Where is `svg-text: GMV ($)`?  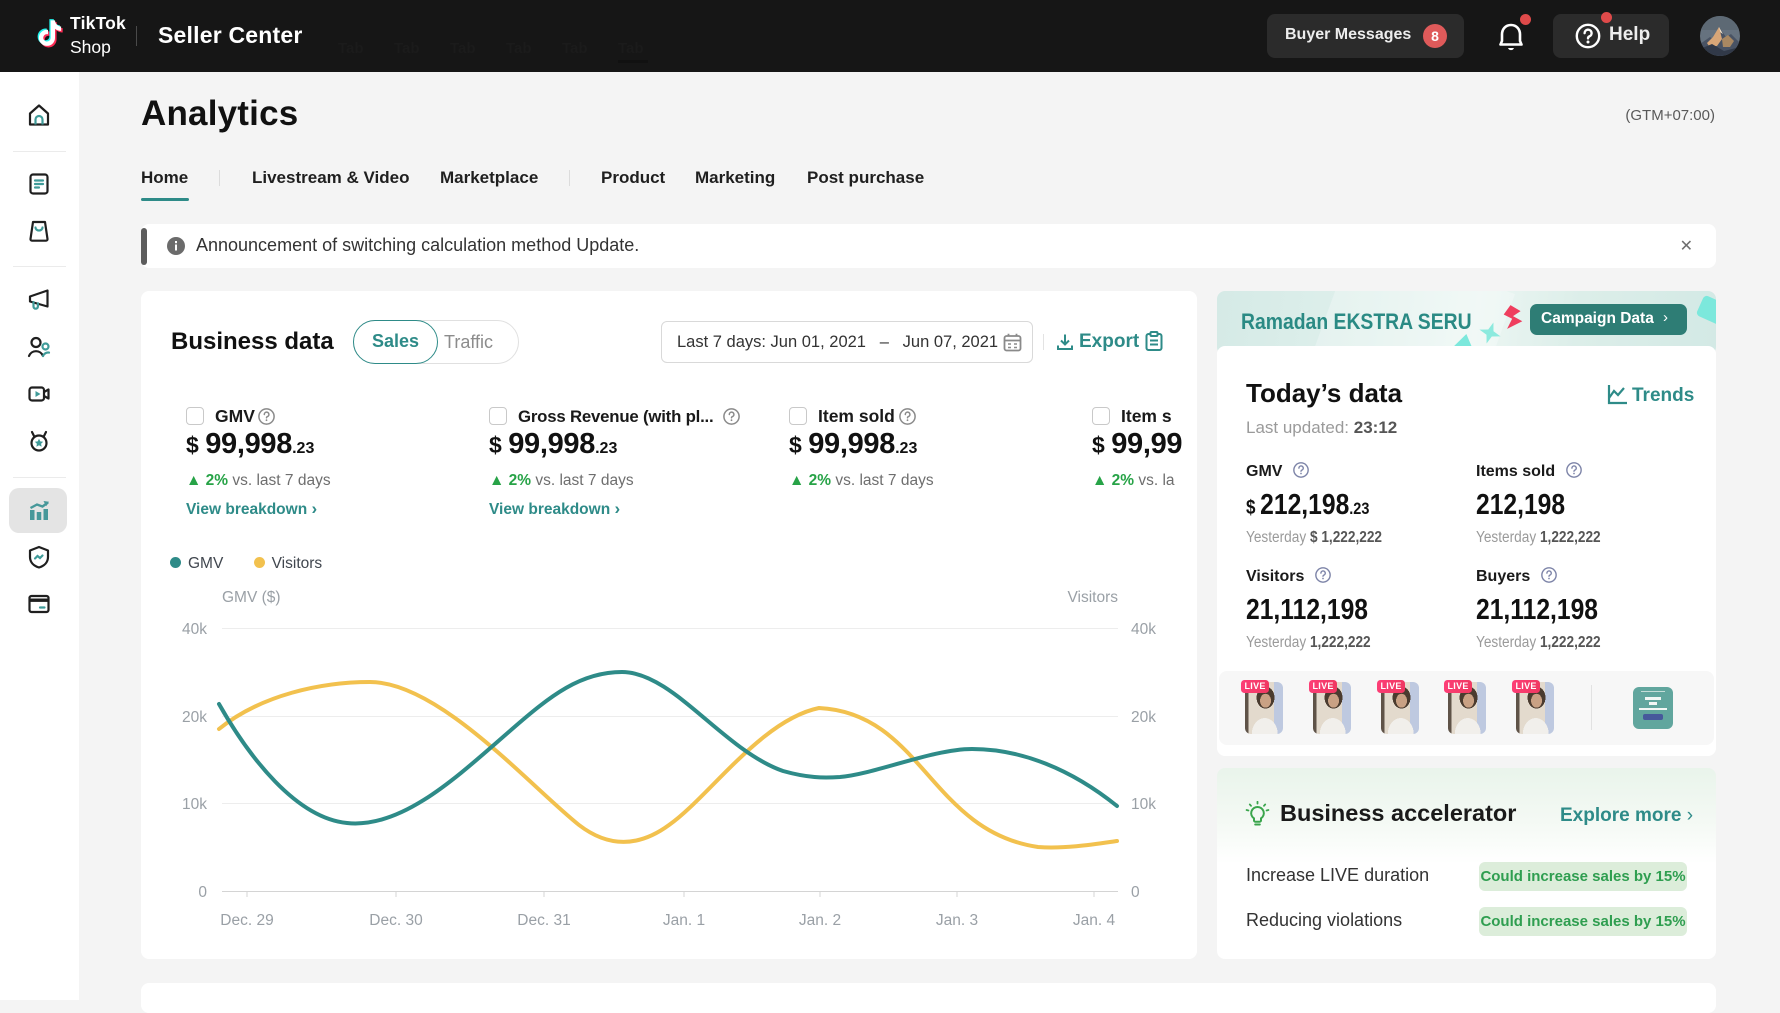
svg-text: GMV ($) is located at coordinates (251, 597).